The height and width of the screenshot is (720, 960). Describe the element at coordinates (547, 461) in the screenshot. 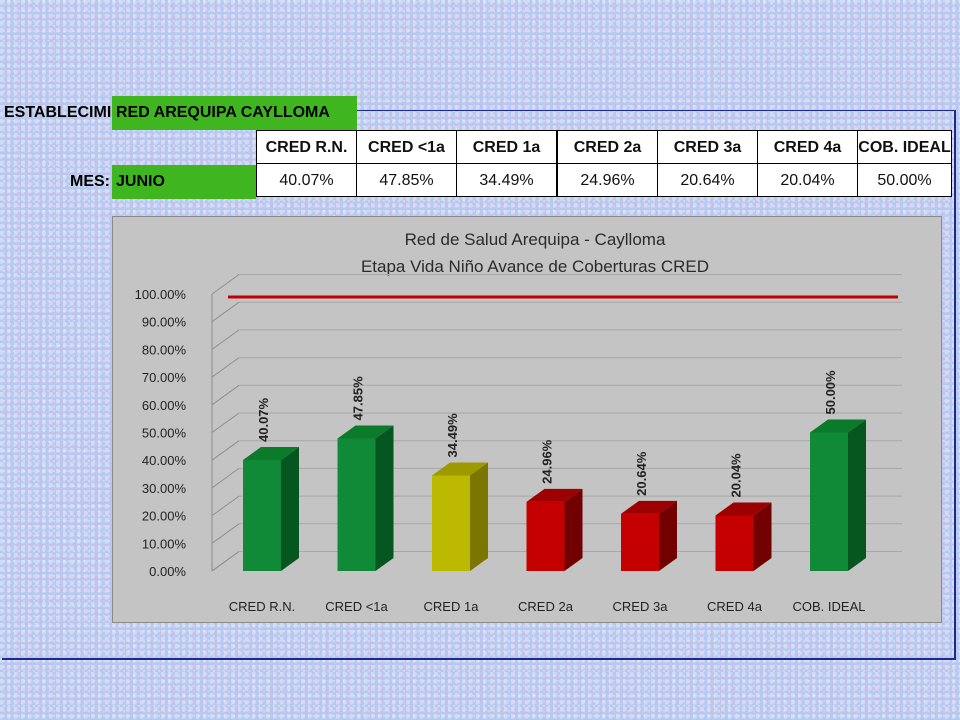

I see `data-label: 24.96%` at that location.